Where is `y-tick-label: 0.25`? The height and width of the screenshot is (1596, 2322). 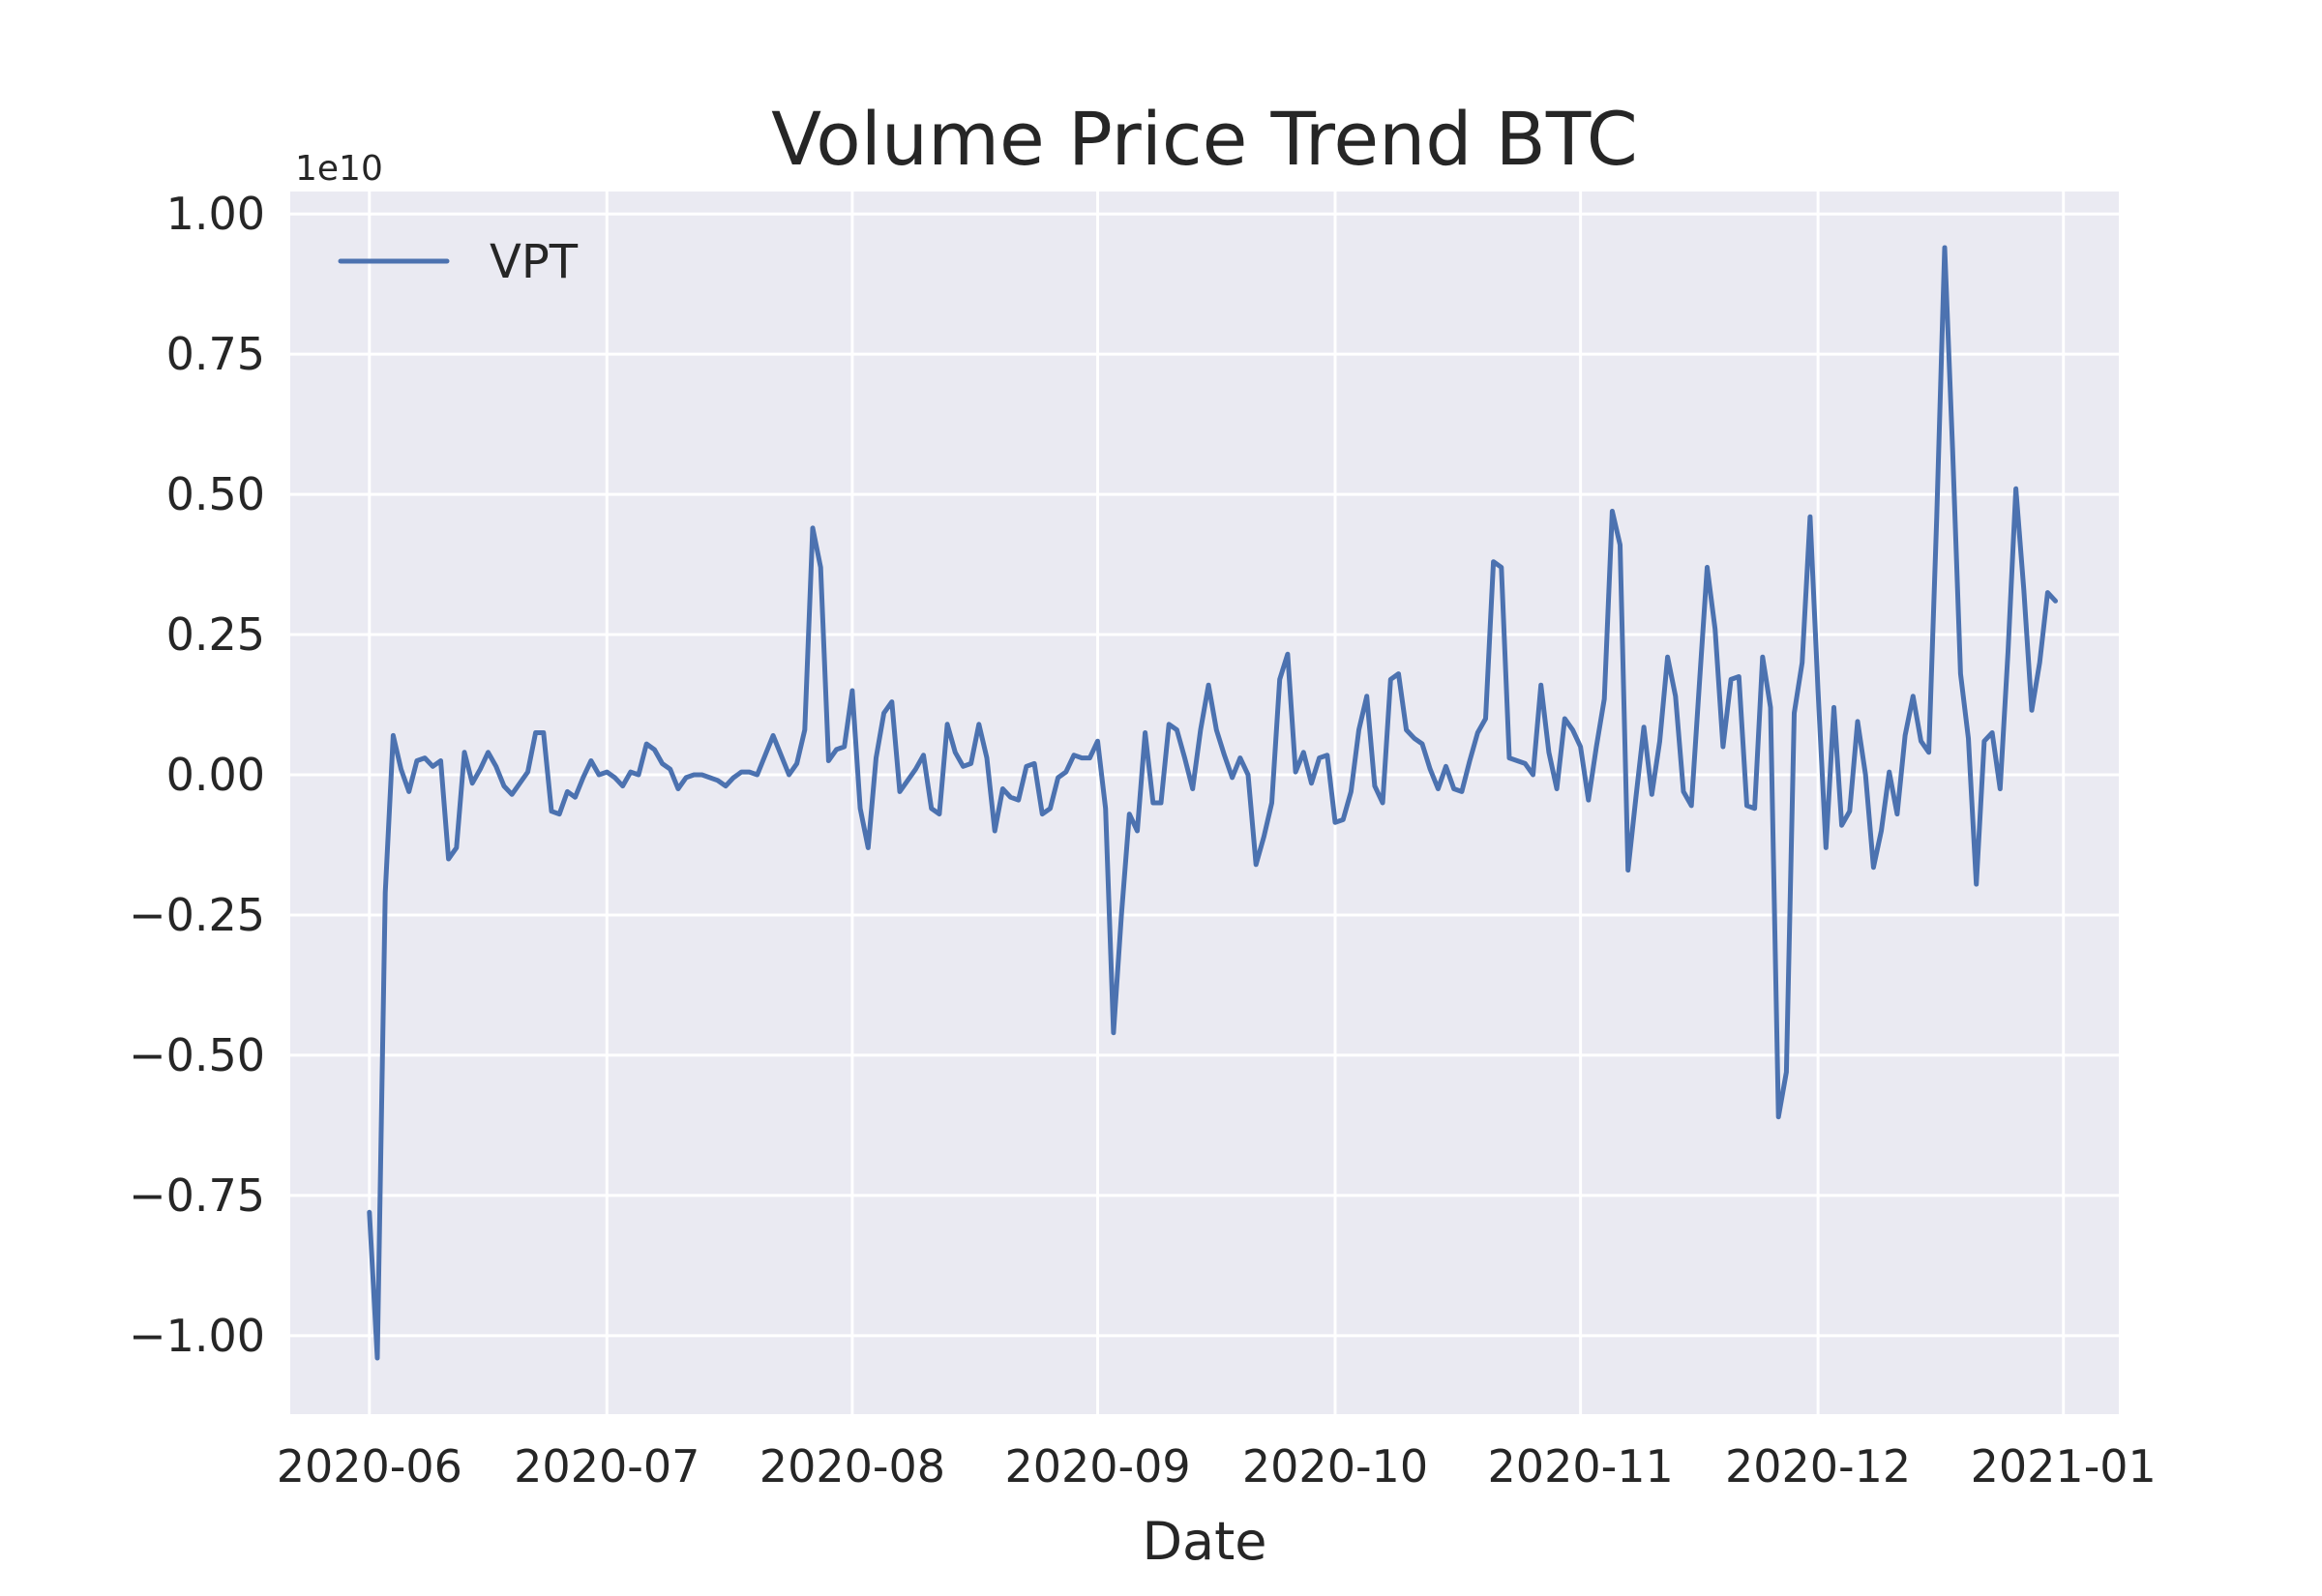
y-tick-label: 0.25 is located at coordinates (215, 634).